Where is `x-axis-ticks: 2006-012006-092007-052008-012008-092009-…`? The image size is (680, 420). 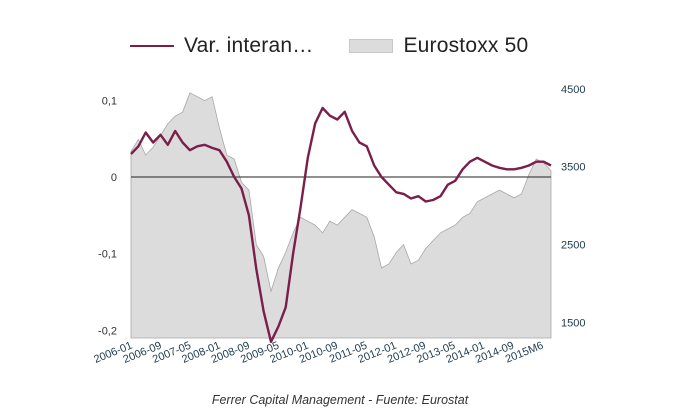 x-axis-ticks: 2006-012006-092007-052008-012008-092009-… is located at coordinates (318, 353).